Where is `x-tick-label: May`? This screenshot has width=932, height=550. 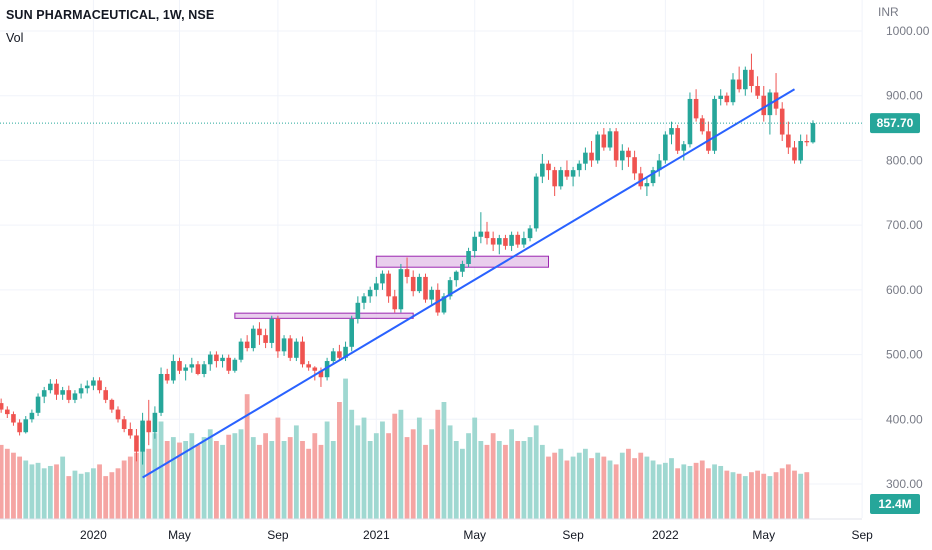
x-tick-label: May is located at coordinates (179, 535).